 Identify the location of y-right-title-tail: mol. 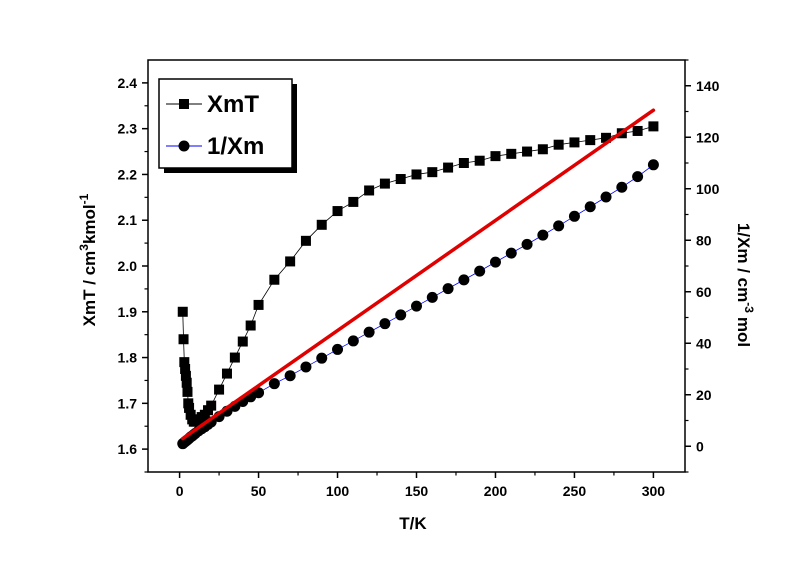
(743, 332).